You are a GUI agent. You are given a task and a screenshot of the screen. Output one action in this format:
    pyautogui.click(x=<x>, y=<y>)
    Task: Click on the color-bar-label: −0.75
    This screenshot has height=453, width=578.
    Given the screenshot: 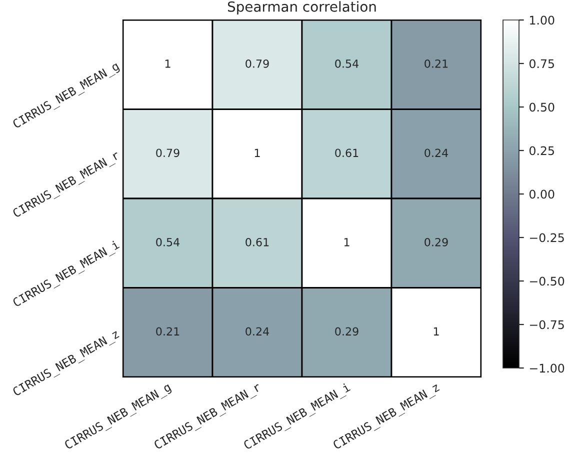 What is the action you would take?
    pyautogui.click(x=547, y=325)
    